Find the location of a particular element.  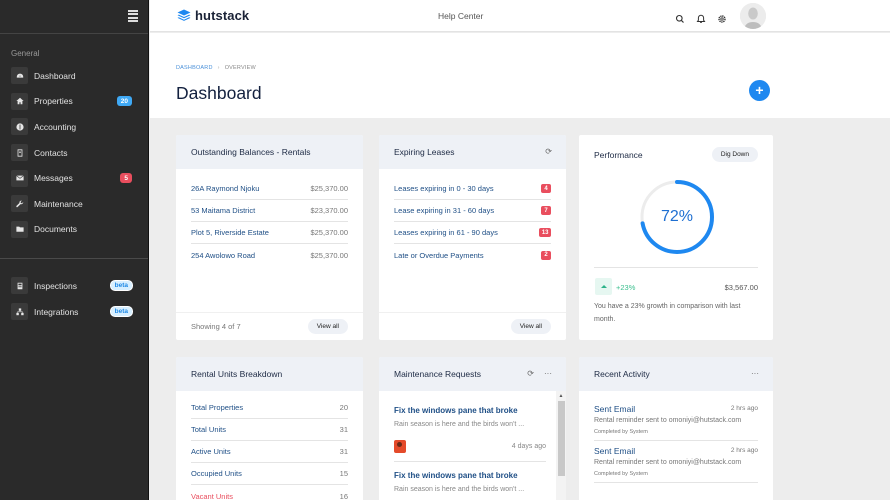

sidebar-item-integrations: Integrations beta is located at coordinates (74, 312).